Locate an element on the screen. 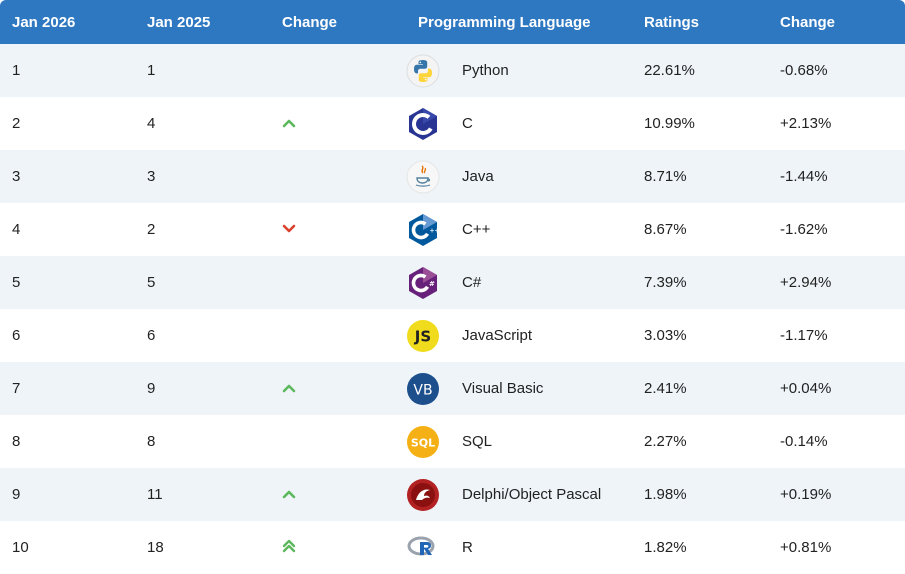 This screenshot has height=574, width=905. rating-change-value: +0.81% is located at coordinates (806, 547).